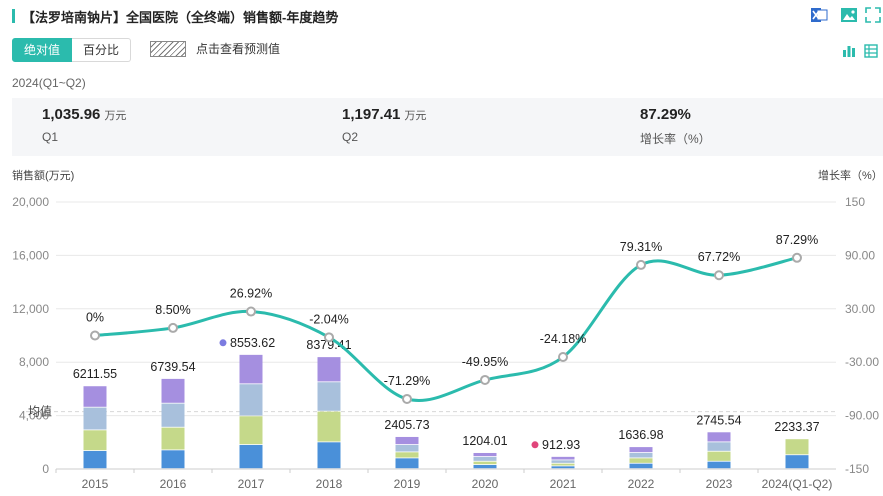 The image size is (883, 496). What do you see at coordinates (252, 343) in the screenshot?
I see `bar-value-label: 8553.62` at bounding box center [252, 343].